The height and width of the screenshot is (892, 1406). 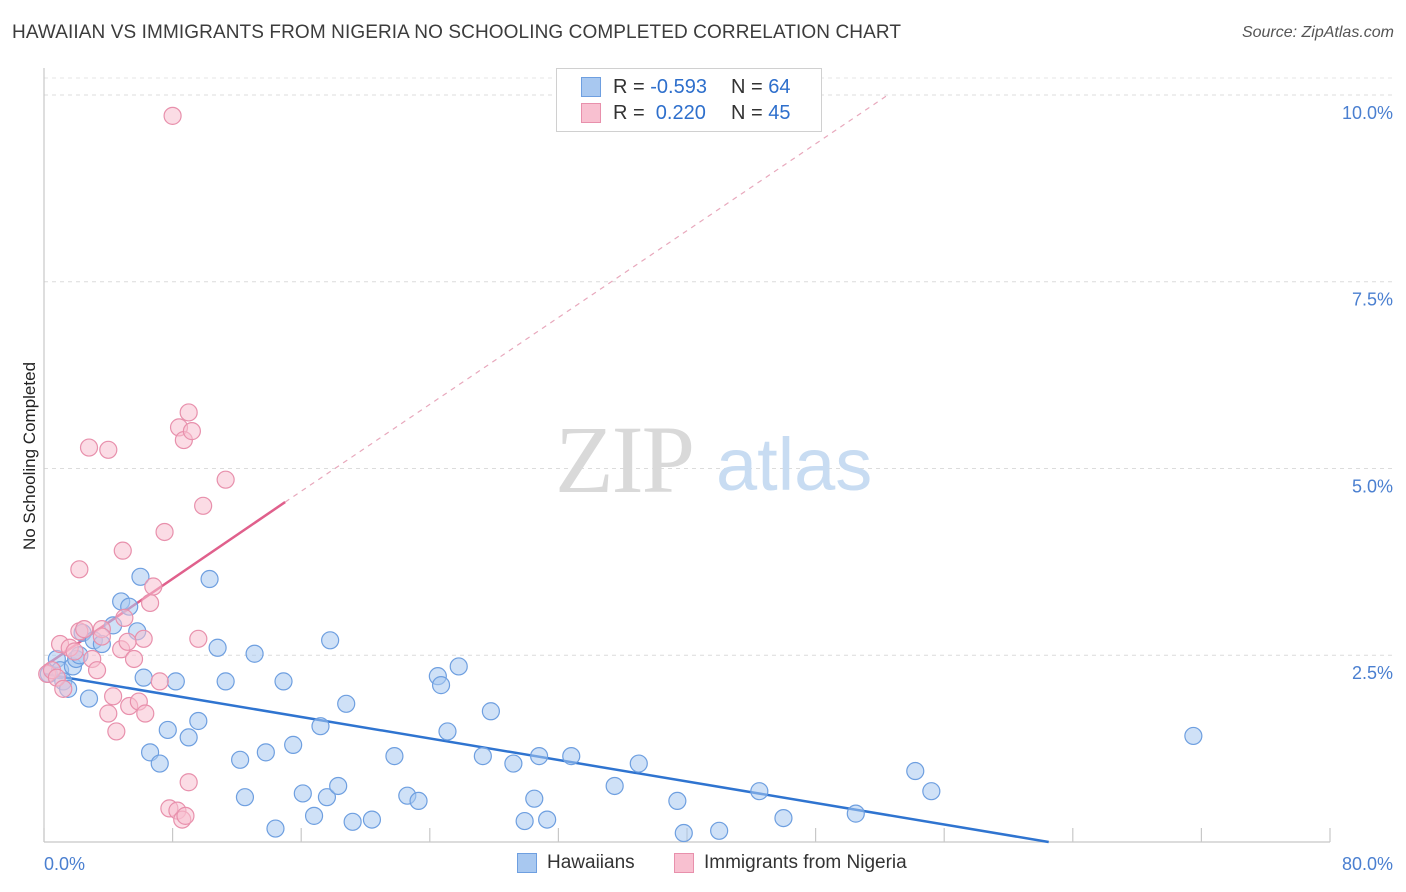 I want to click on y-tick-label: 2.5%, so click(x=1372, y=673).